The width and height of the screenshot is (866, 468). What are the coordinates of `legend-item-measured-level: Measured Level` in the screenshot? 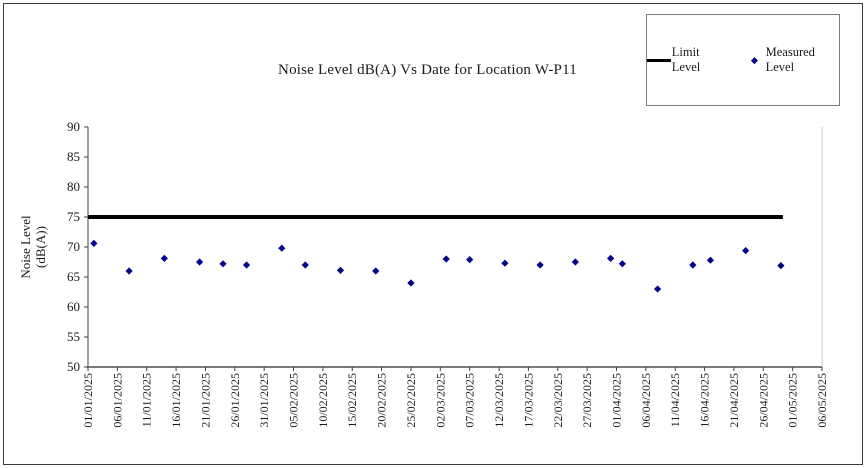 It's located at (794, 60).